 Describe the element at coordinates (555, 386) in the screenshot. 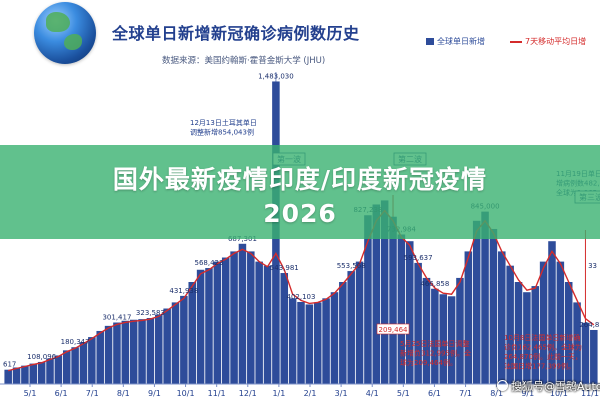

I see `watermark-text: 搜狐号@雪鹅Auto` at that location.